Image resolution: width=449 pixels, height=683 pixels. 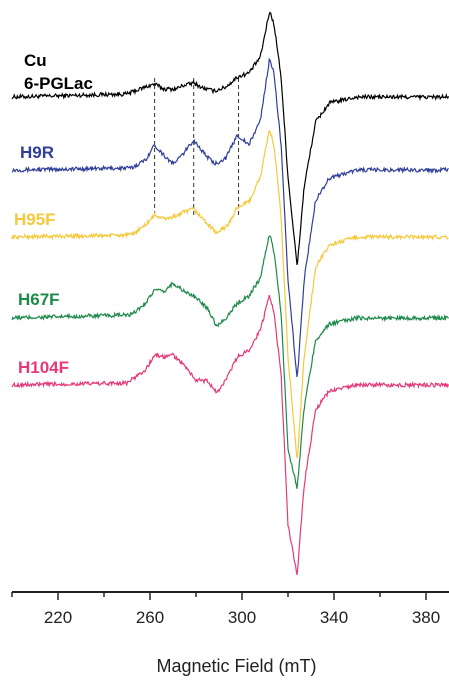 What do you see at coordinates (58, 617) in the screenshot?
I see `x-tick-label-220: 220` at bounding box center [58, 617].